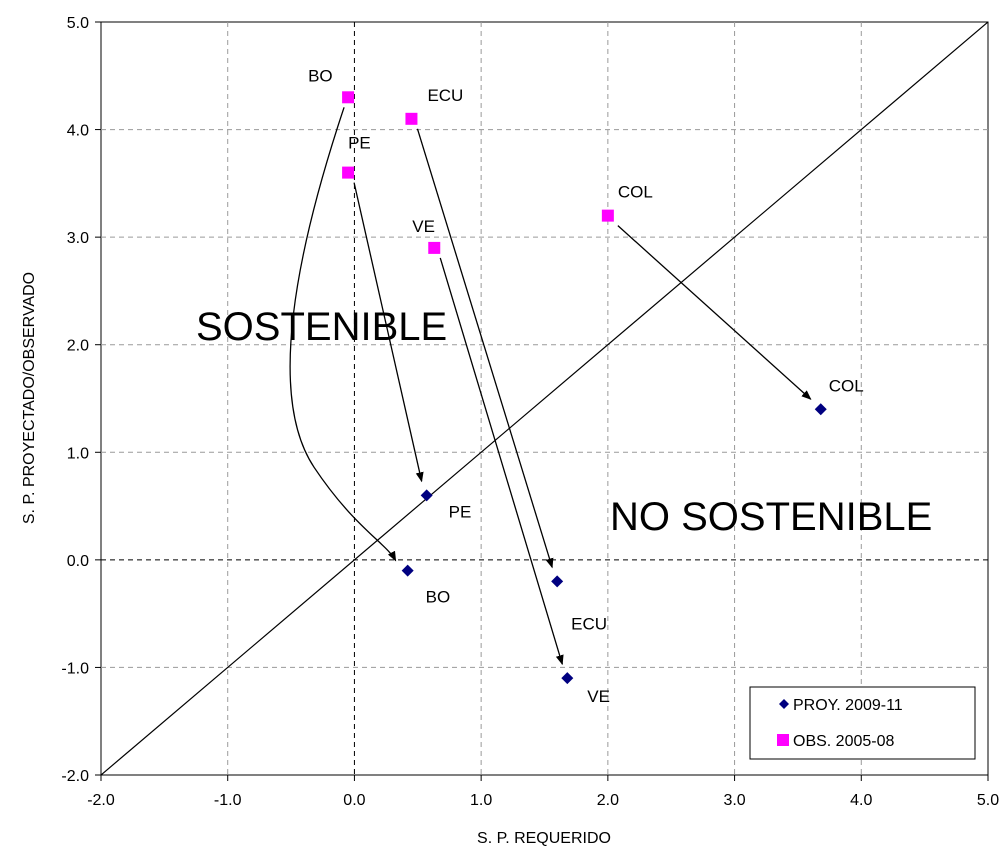  What do you see at coordinates (78, 453) in the screenshot?
I see `y-tick-label: 1.0` at bounding box center [78, 453].